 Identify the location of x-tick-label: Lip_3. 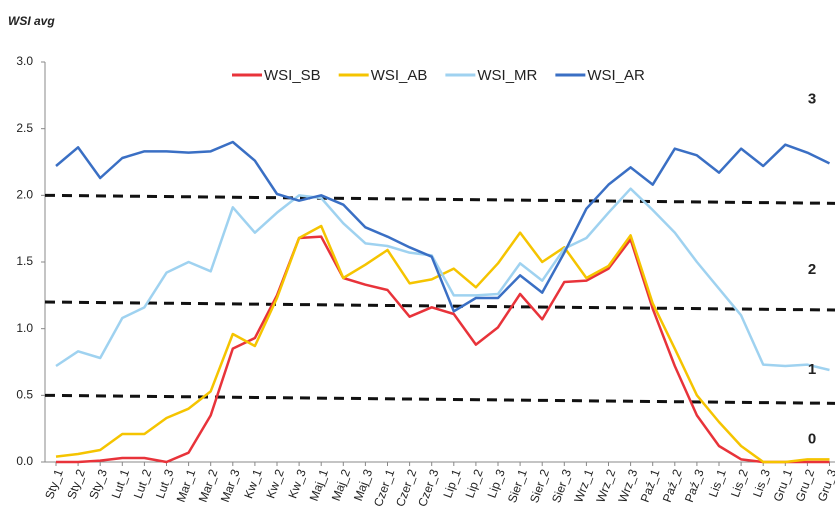
(496, 483).